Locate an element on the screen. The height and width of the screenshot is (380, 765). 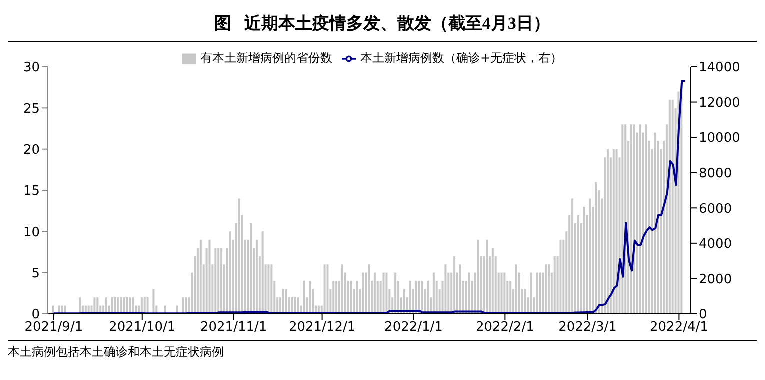
y2-tick-label: 2000 is located at coordinates (715, 280).